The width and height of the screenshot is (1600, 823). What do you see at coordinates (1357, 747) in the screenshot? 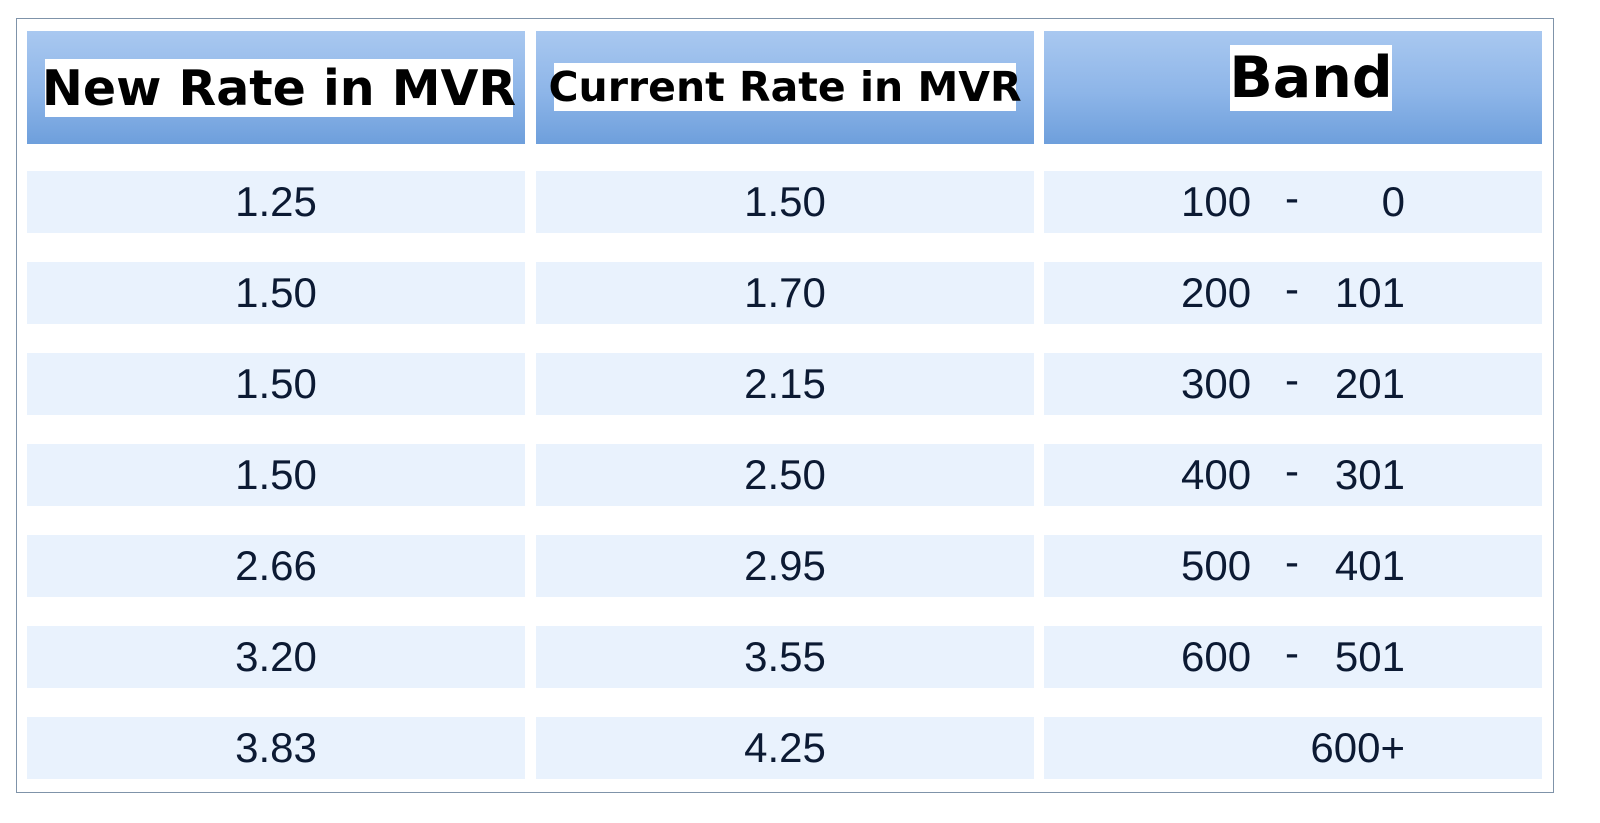
I see `band-value: 600+` at bounding box center [1357, 747].